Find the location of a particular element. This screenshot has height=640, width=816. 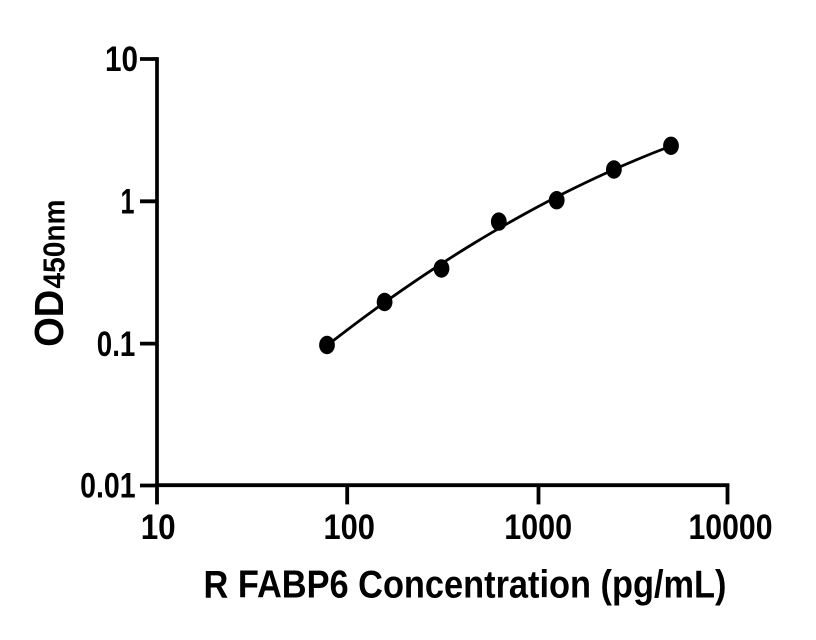

svg-text: 100 is located at coordinates (349, 527).